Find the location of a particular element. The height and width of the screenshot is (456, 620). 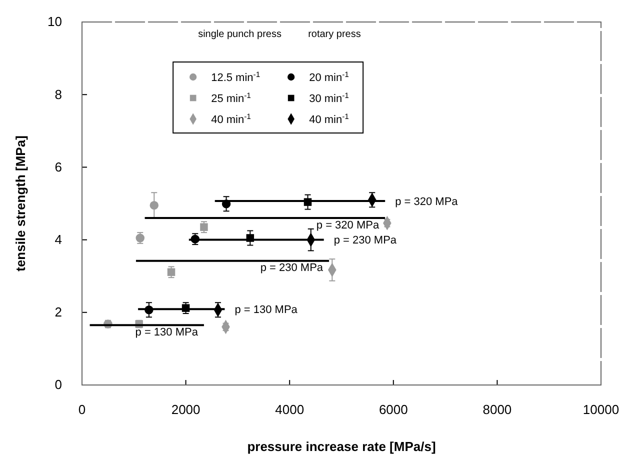

annotation: rotary press is located at coordinates (334, 34).